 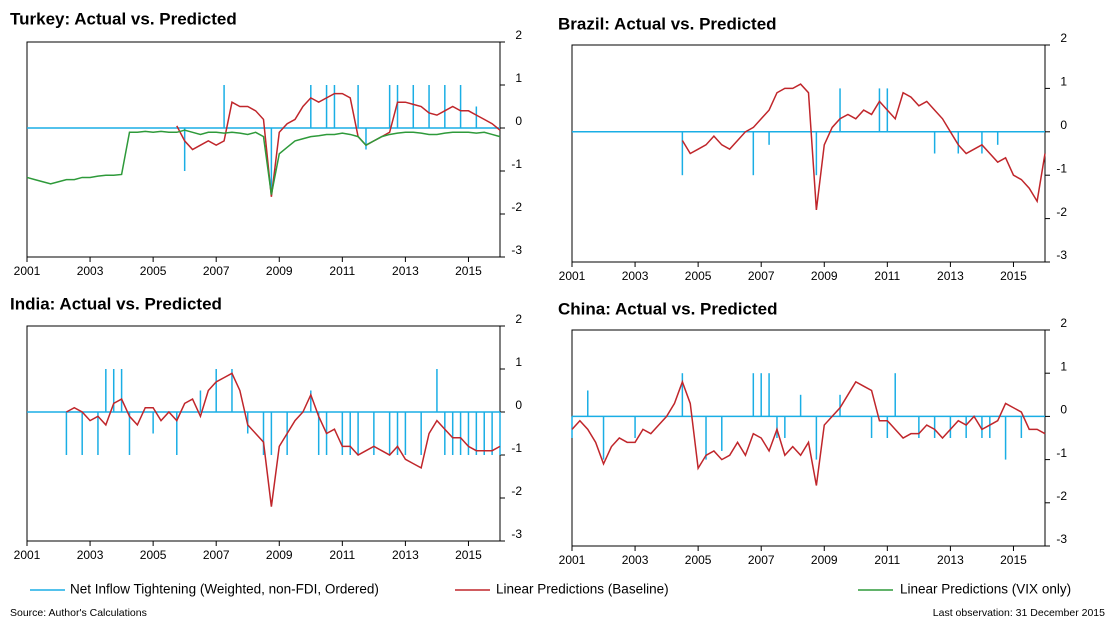 What do you see at coordinates (123, 18) in the screenshot?
I see `chart-title: Turkey: Actual vs. Predicted` at bounding box center [123, 18].